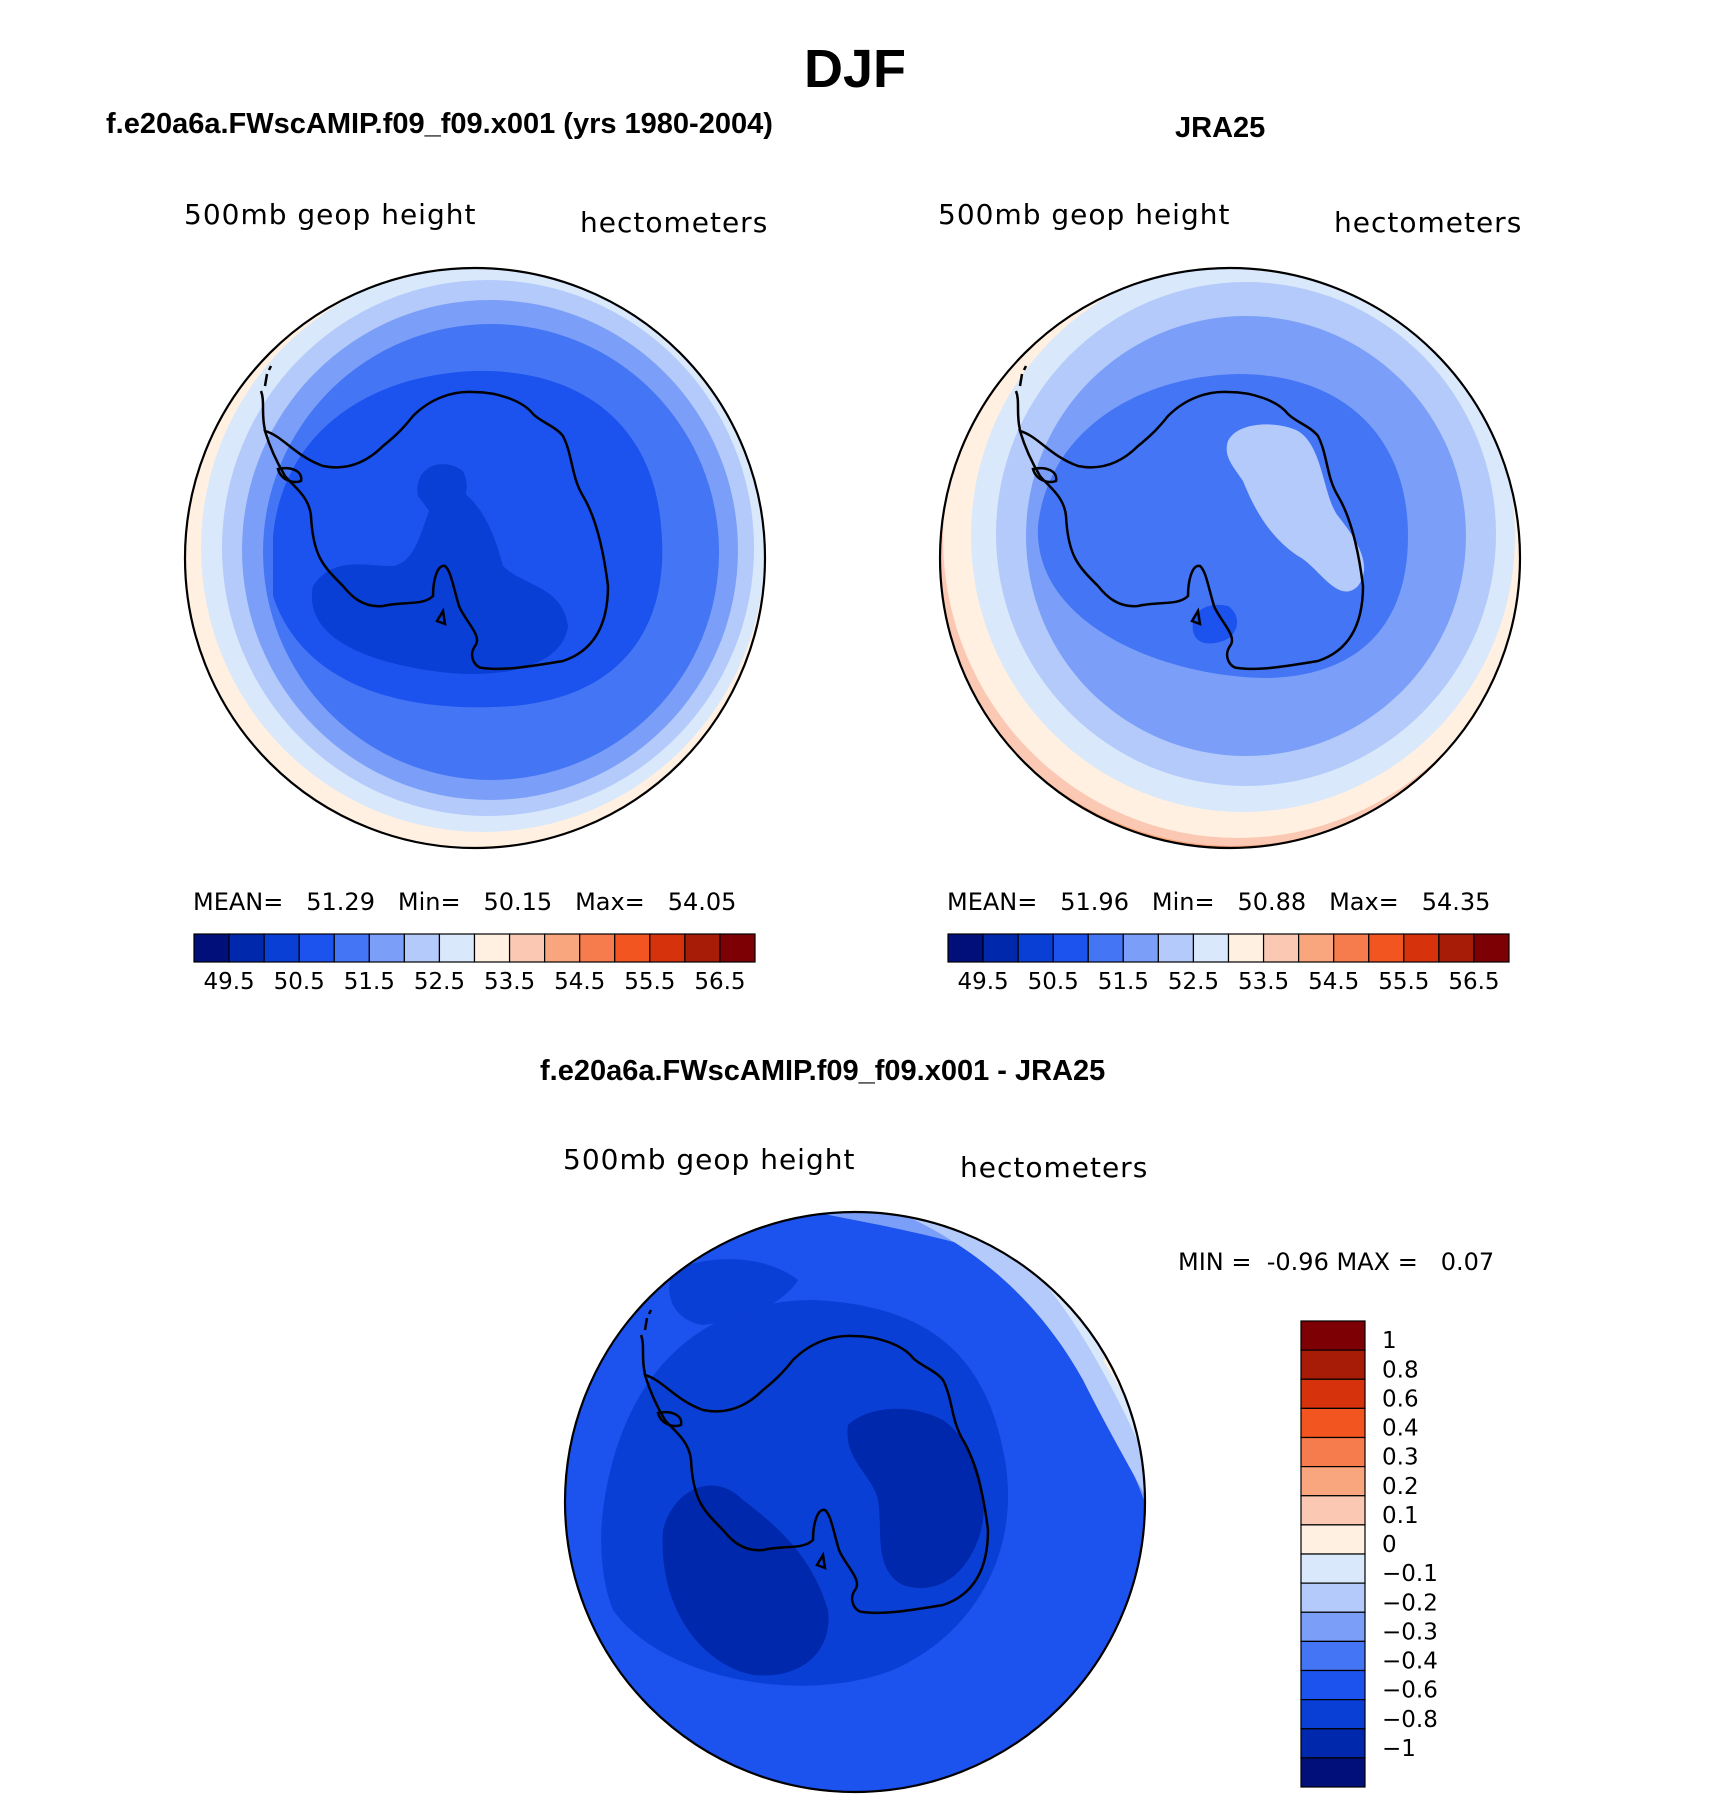 The width and height of the screenshot is (1710, 1800). What do you see at coordinates (1094, 902) in the screenshot?
I see `panel2-mean: 51.96` at bounding box center [1094, 902].